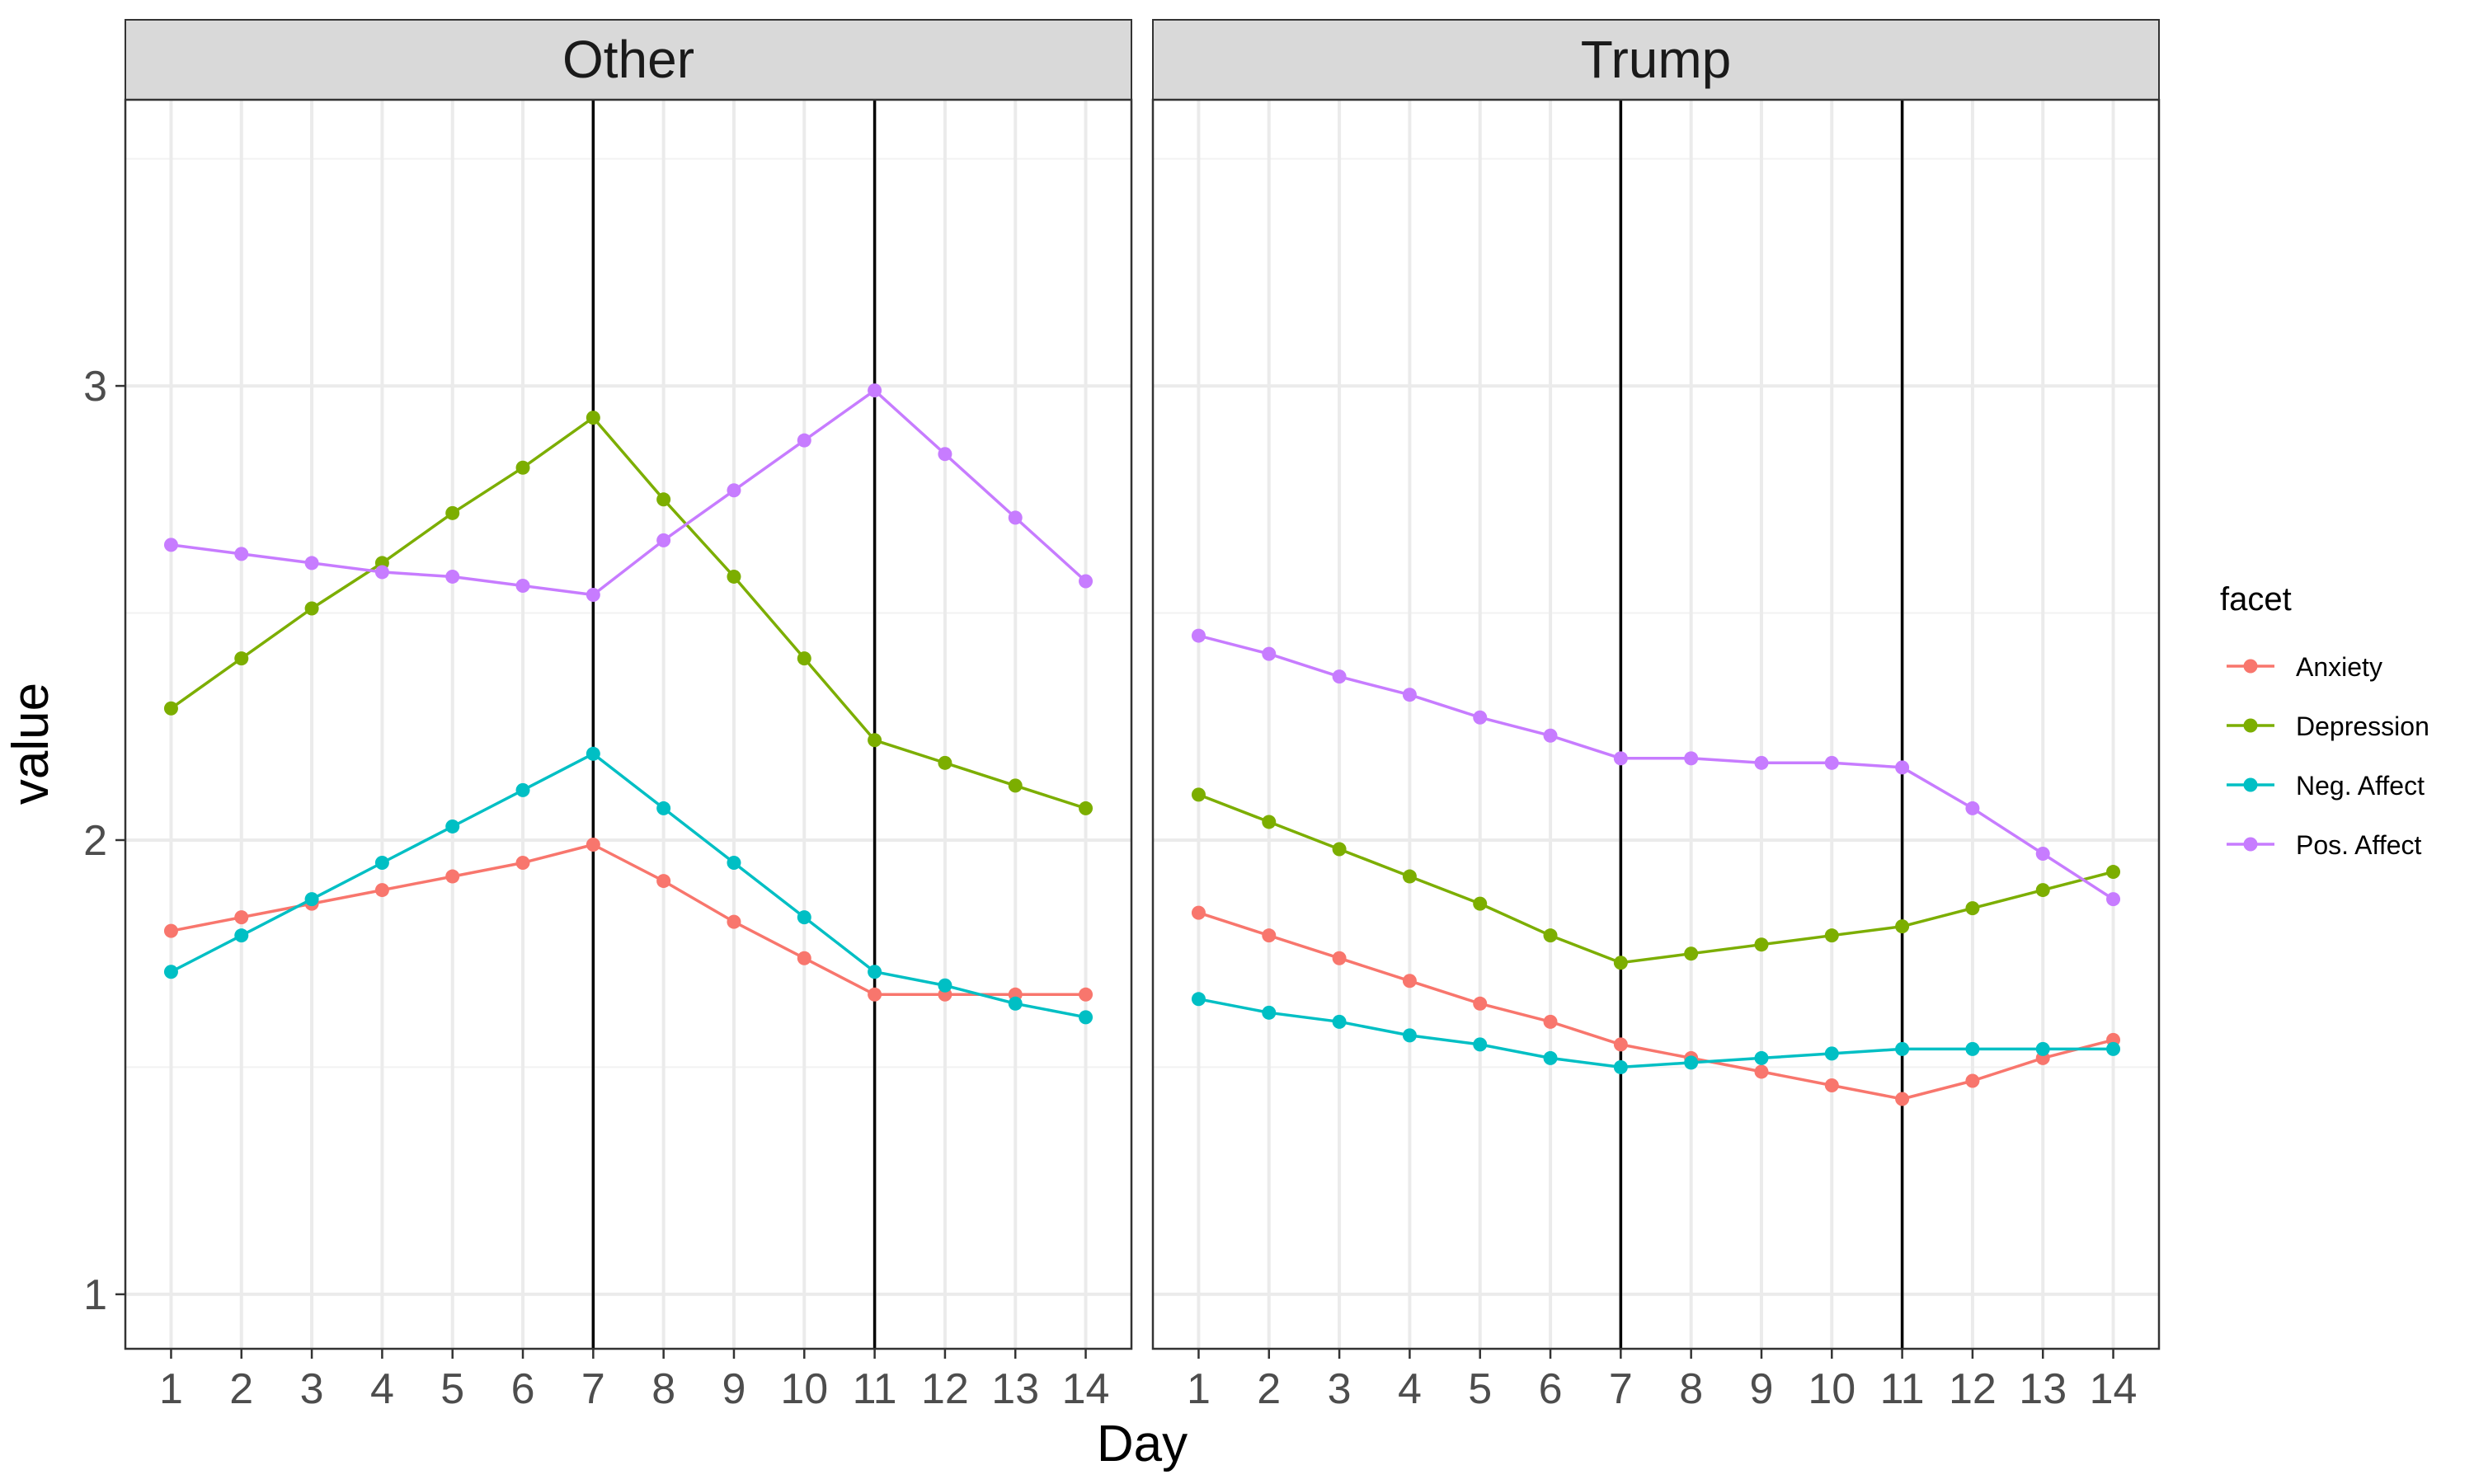 The width and height of the screenshot is (2474, 1484). I want to click on facet-strip-label: Trump, so click(1656, 59).